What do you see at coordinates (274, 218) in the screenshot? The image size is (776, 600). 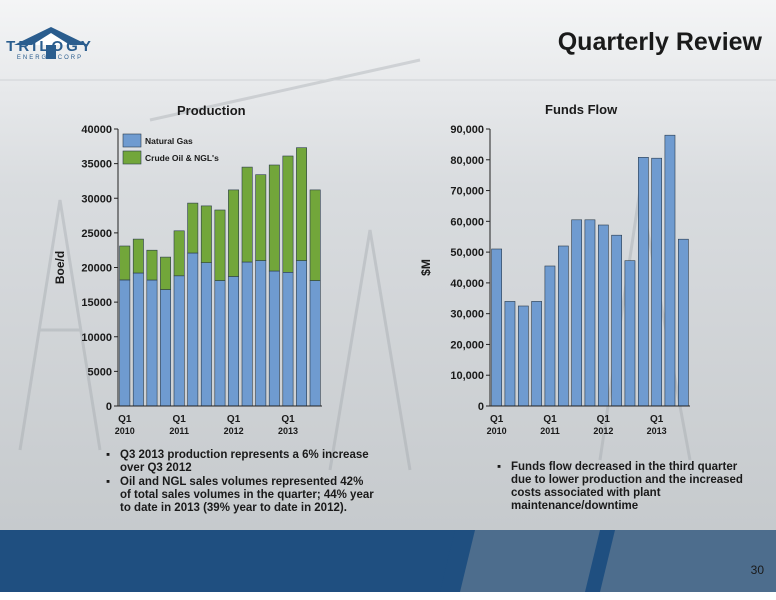 I see `bar-s2-q4-2012` at bounding box center [274, 218].